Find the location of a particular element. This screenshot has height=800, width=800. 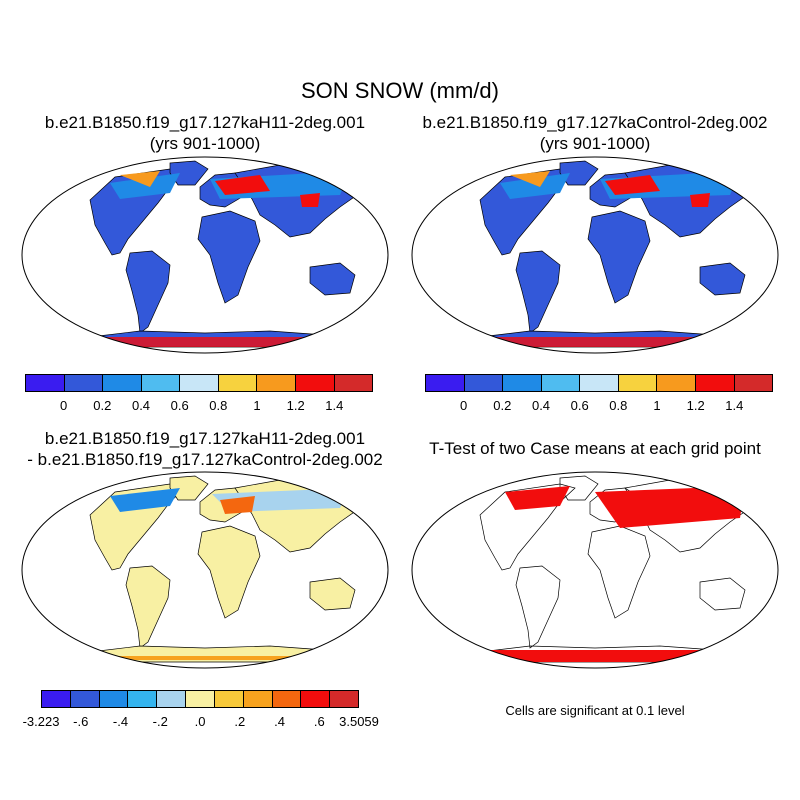

map-difference is located at coordinates (205, 570).